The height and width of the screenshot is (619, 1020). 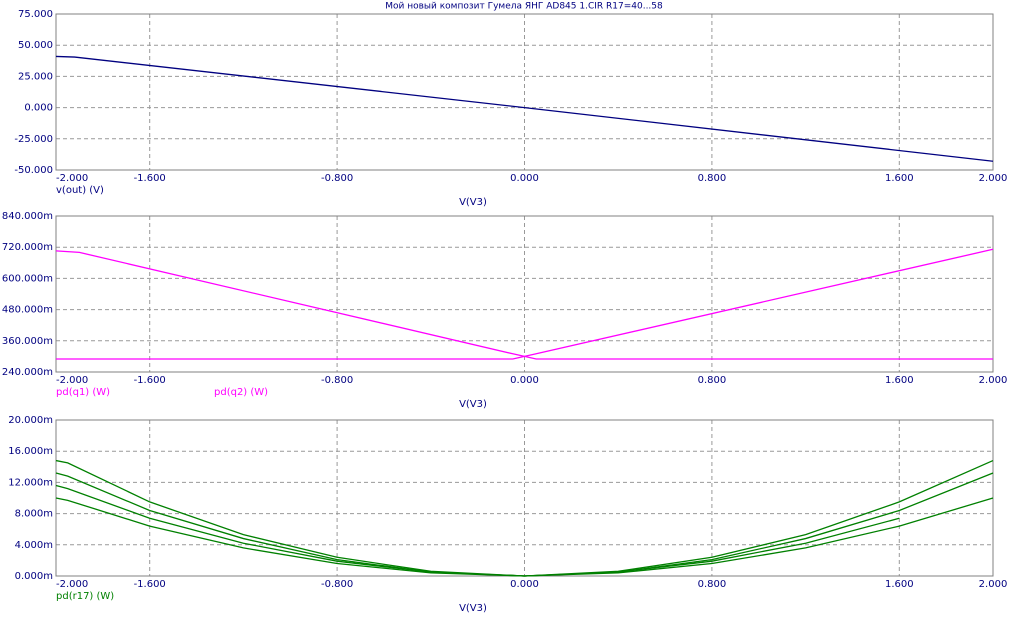 What do you see at coordinates (83, 392) in the screenshot?
I see `legend-label: pd(q1) (W)` at bounding box center [83, 392].